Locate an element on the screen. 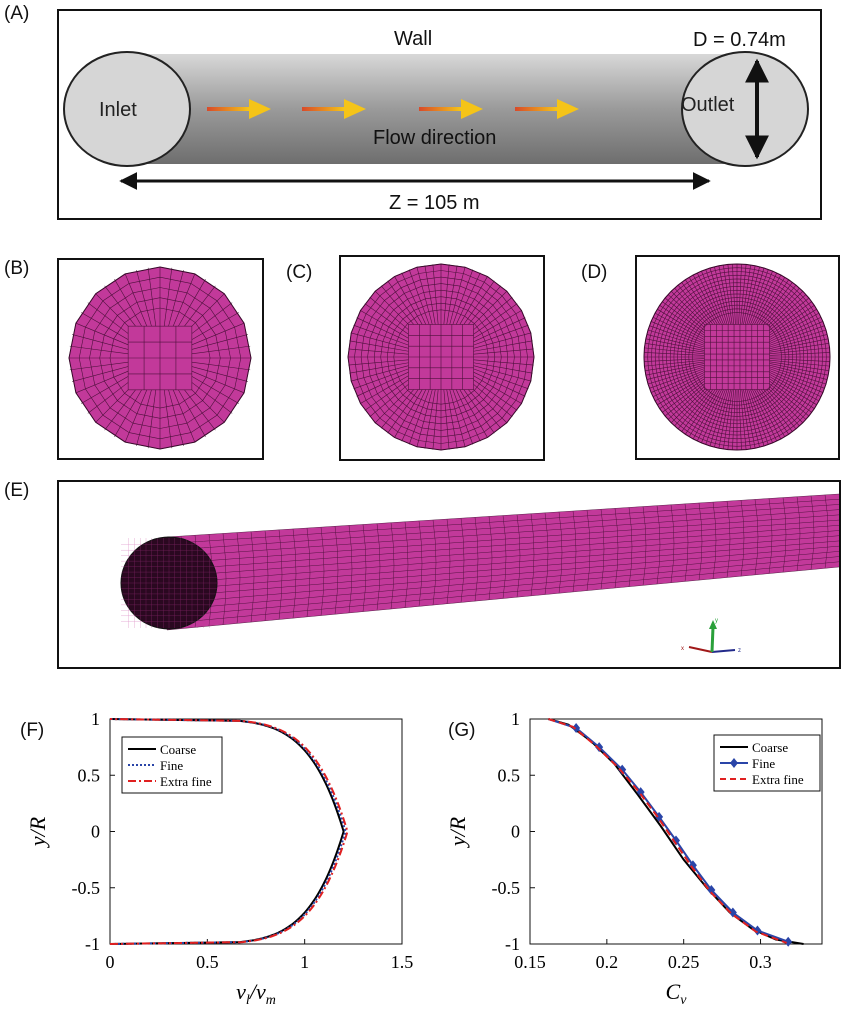 This screenshot has width=841, height=1012. fine-mesh-panel is located at coordinates (442, 358).